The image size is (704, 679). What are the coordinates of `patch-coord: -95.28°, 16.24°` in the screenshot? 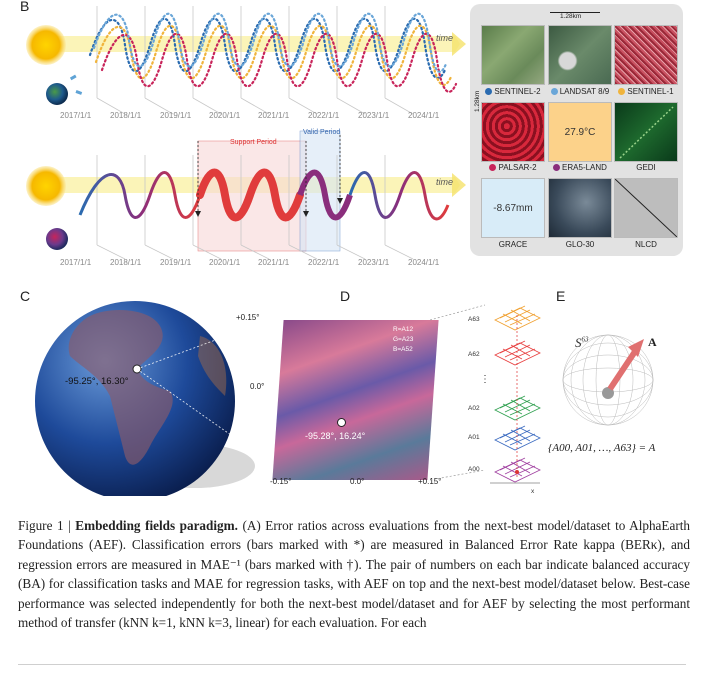 It's located at (335, 436).